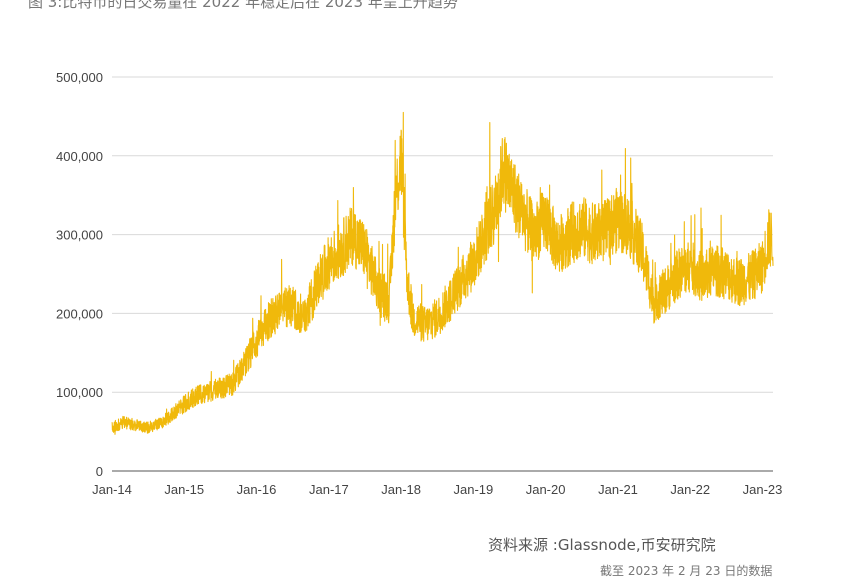 Image resolution: width=858 pixels, height=579 pixels. What do you see at coordinates (79, 156) in the screenshot?
I see `y-tick-label: 400,000` at bounding box center [79, 156].